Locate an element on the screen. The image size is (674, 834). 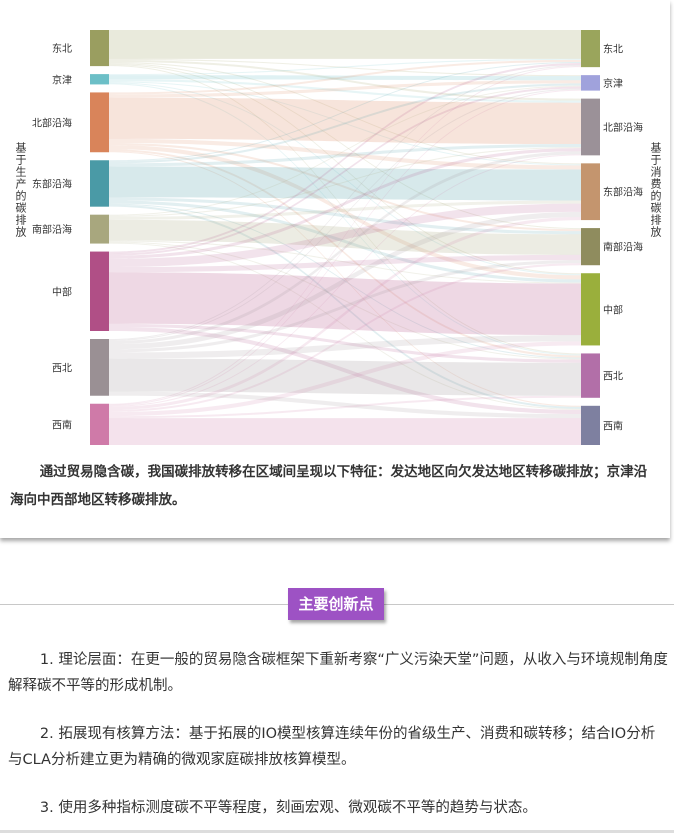
target-label: 西南 is located at coordinates (613, 425).